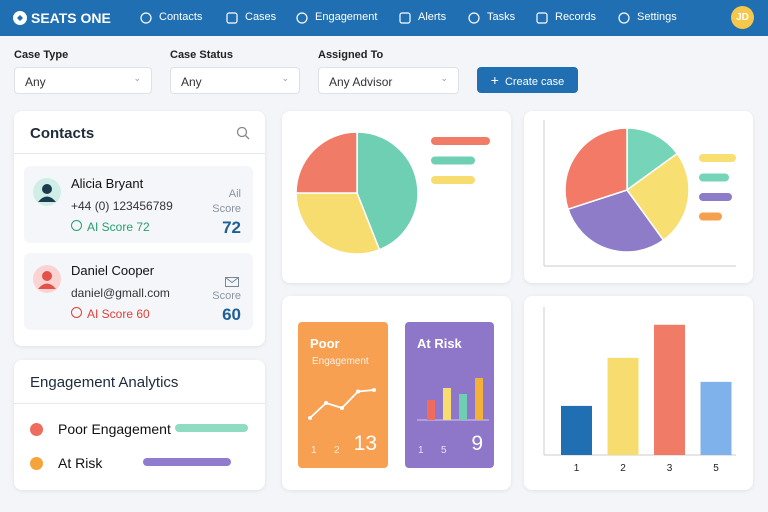 The height and width of the screenshot is (512, 768). I want to click on logo-icon, so click(20, 18).